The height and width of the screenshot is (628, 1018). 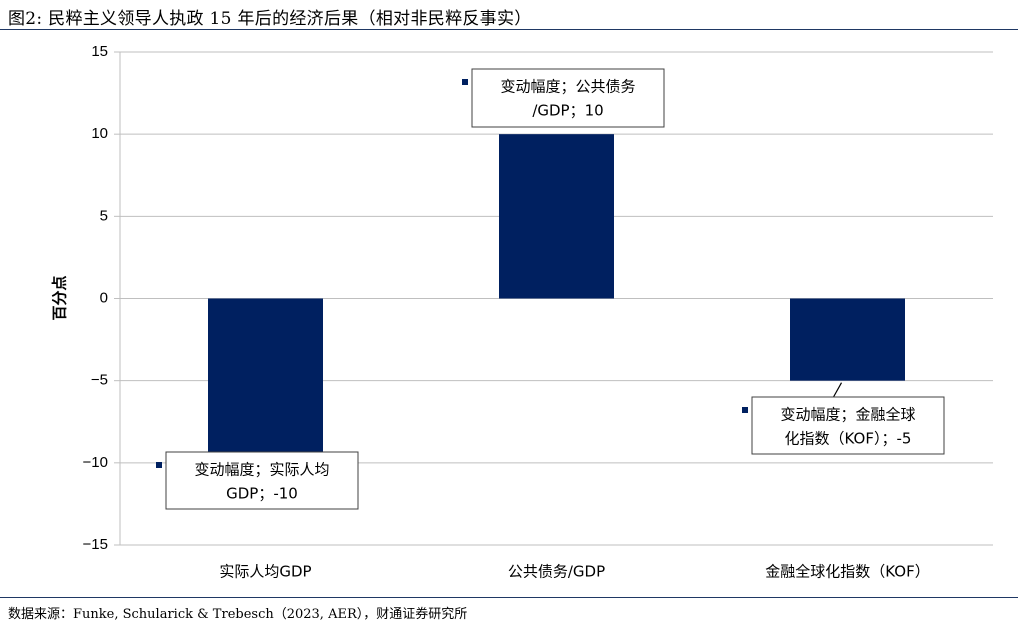 What do you see at coordinates (60, 297) in the screenshot?
I see `y-axis-label: 百分点` at bounding box center [60, 297].